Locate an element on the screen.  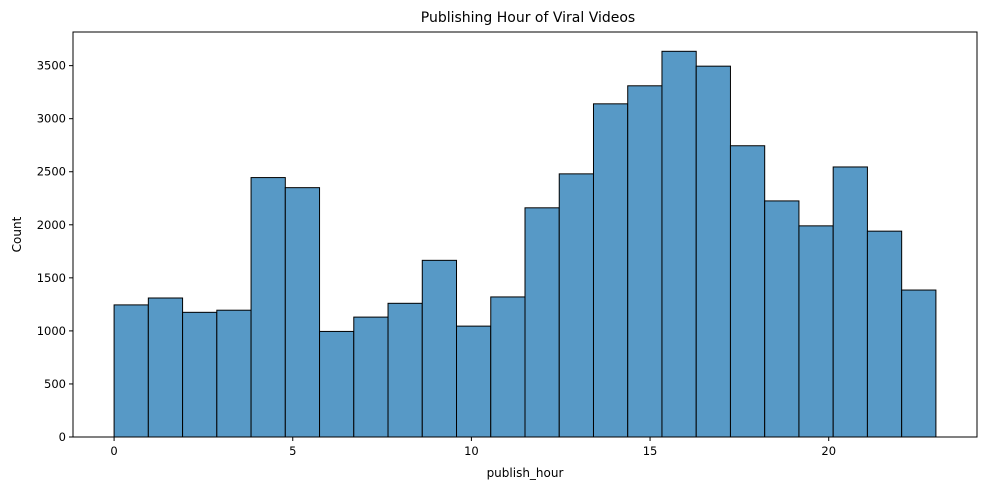
y-axis-label: Count is located at coordinates (17, 234).